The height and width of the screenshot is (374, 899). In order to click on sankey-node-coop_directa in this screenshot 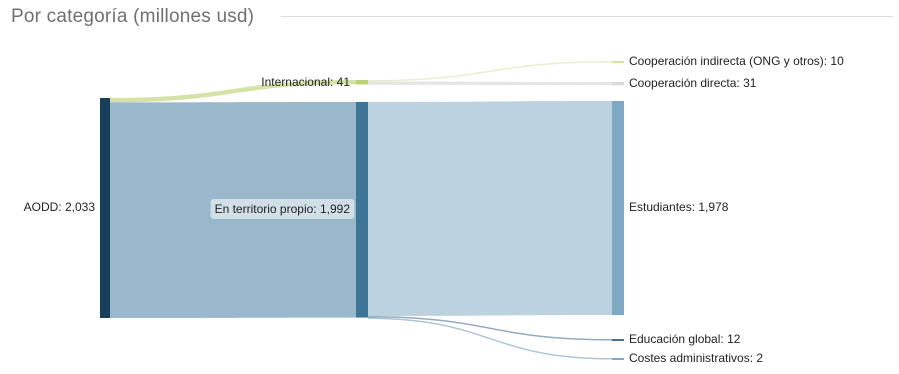, I will do `click(618, 84)`.